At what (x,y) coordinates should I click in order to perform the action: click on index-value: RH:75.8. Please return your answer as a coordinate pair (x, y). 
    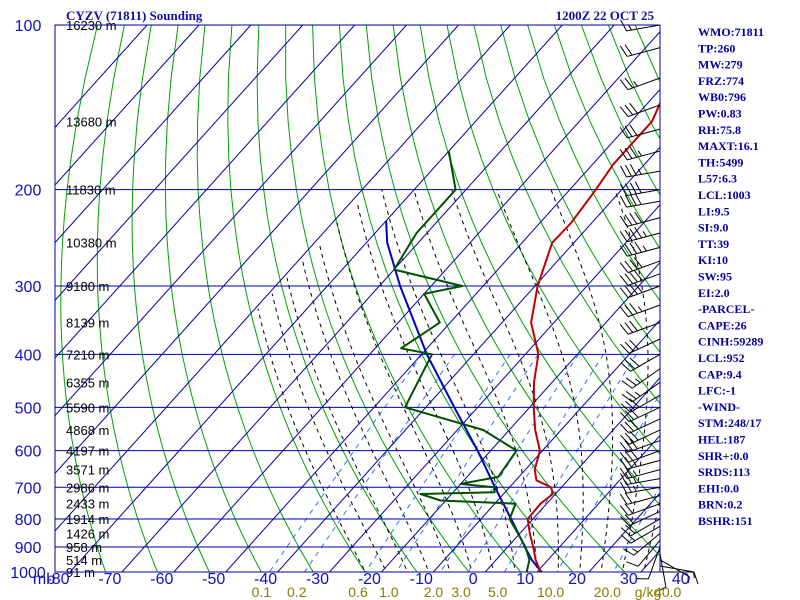
    Looking at the image, I should click on (719, 130).